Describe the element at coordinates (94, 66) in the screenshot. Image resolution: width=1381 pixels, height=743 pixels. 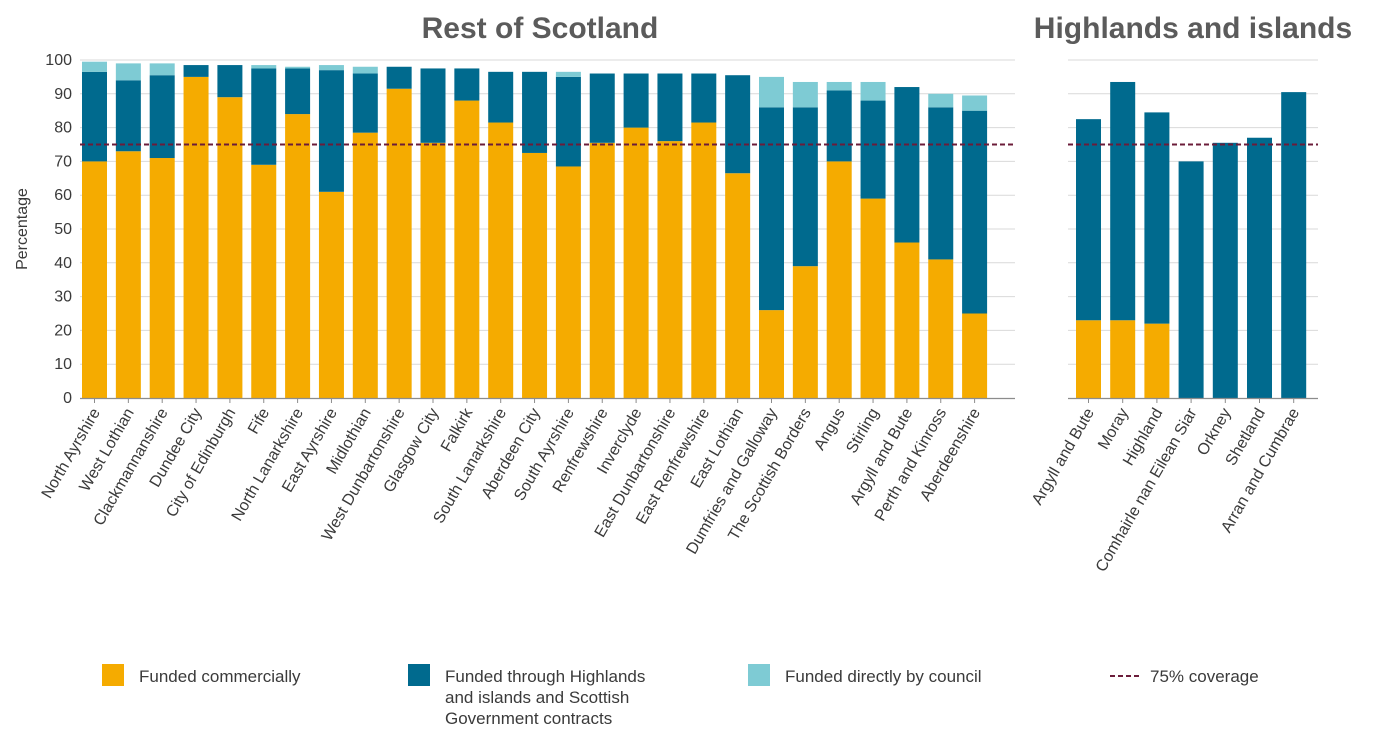
I see `bar-north-ayrshire-council` at that location.